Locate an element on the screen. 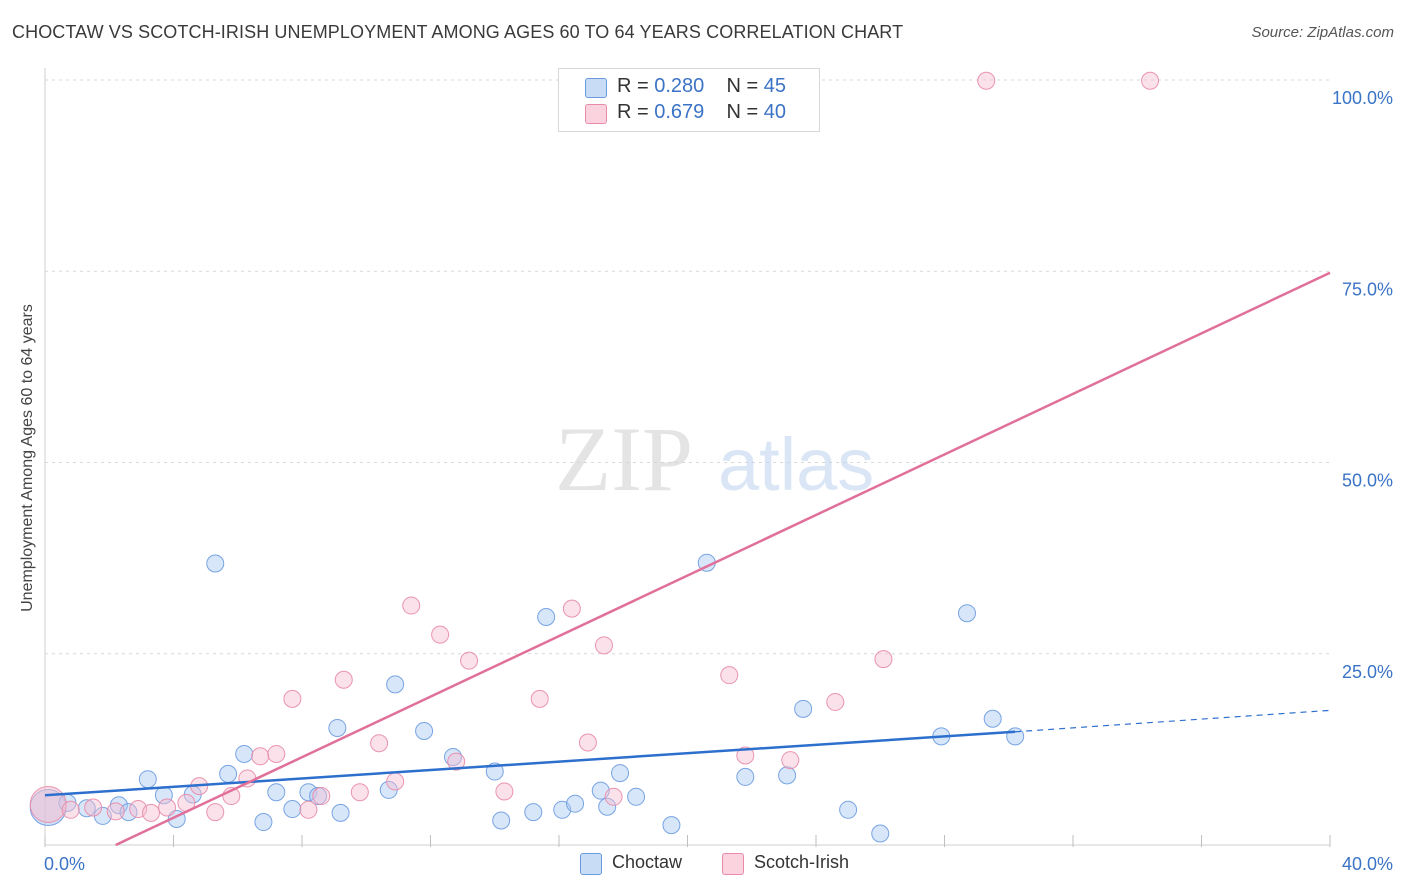 The height and width of the screenshot is (892, 1406). y-tick-label-0: 25.0% is located at coordinates (1367, 672).